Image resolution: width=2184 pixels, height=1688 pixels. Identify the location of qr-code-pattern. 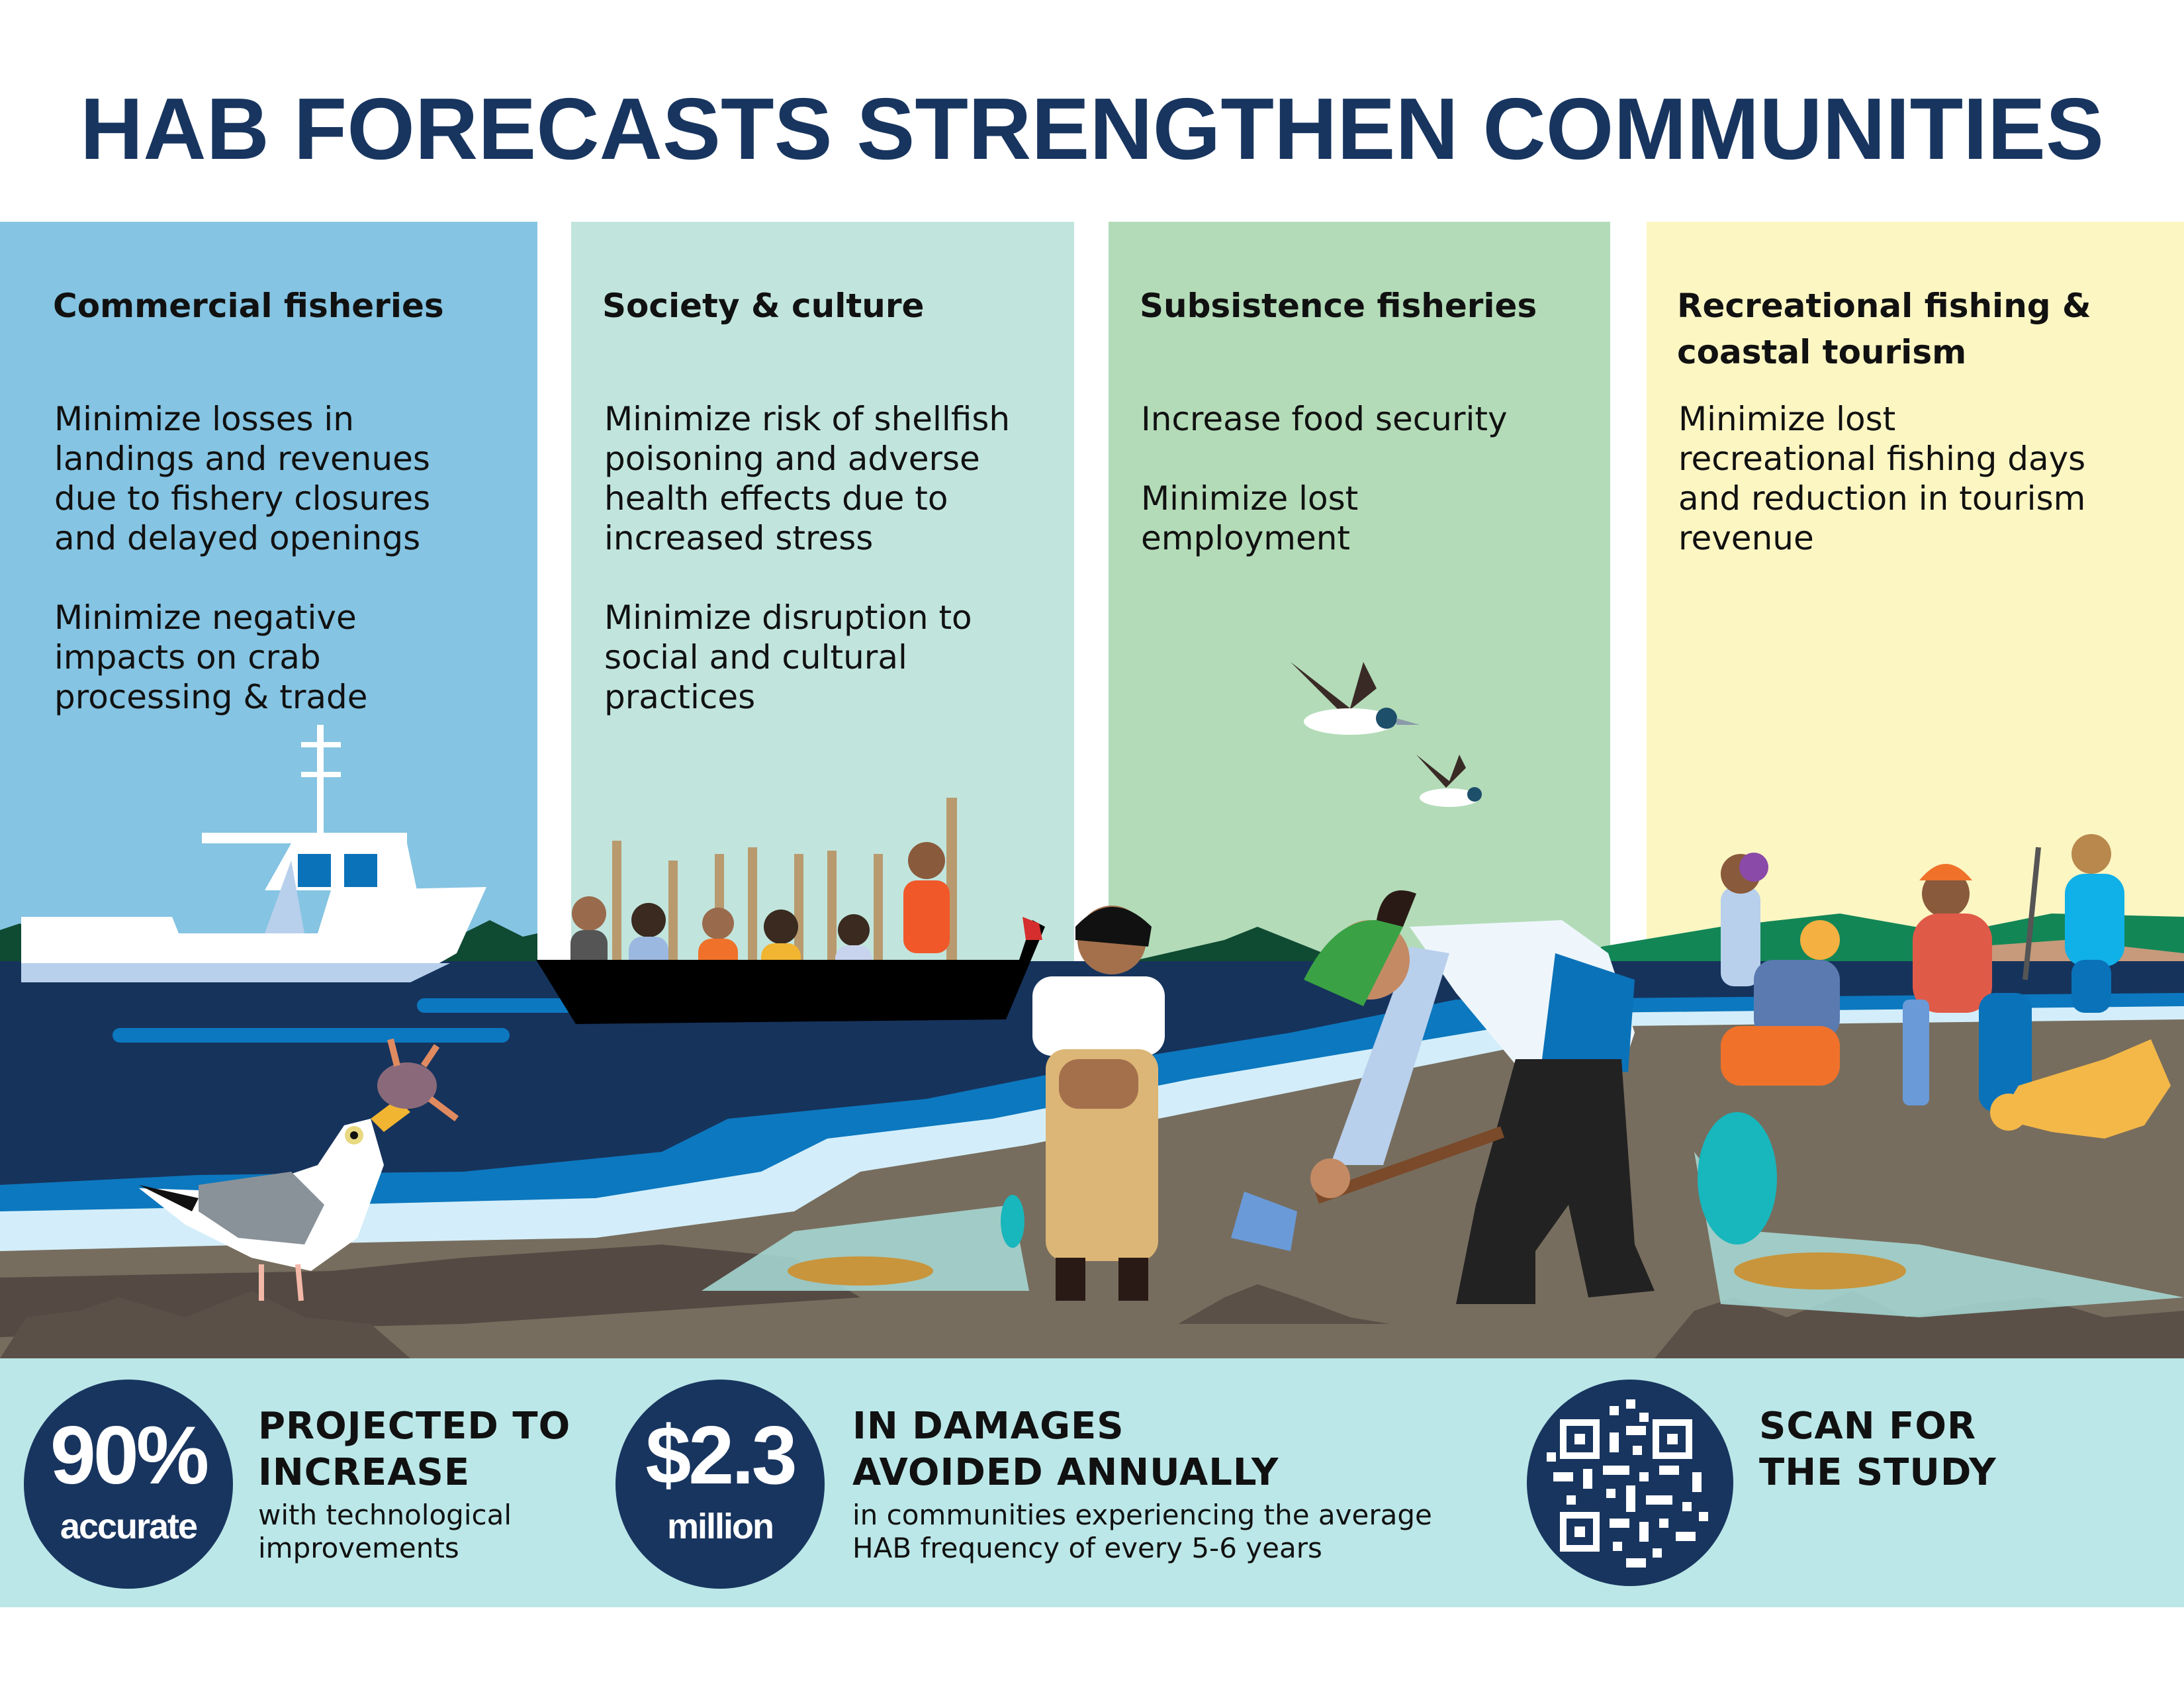
(1627, 1483).